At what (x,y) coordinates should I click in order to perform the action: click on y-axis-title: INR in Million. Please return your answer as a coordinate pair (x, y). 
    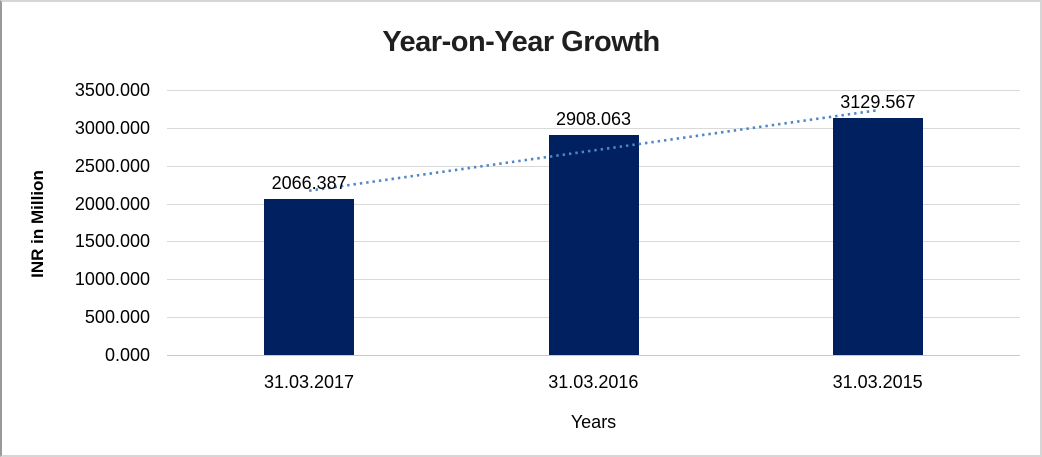
    Looking at the image, I should click on (37, 224).